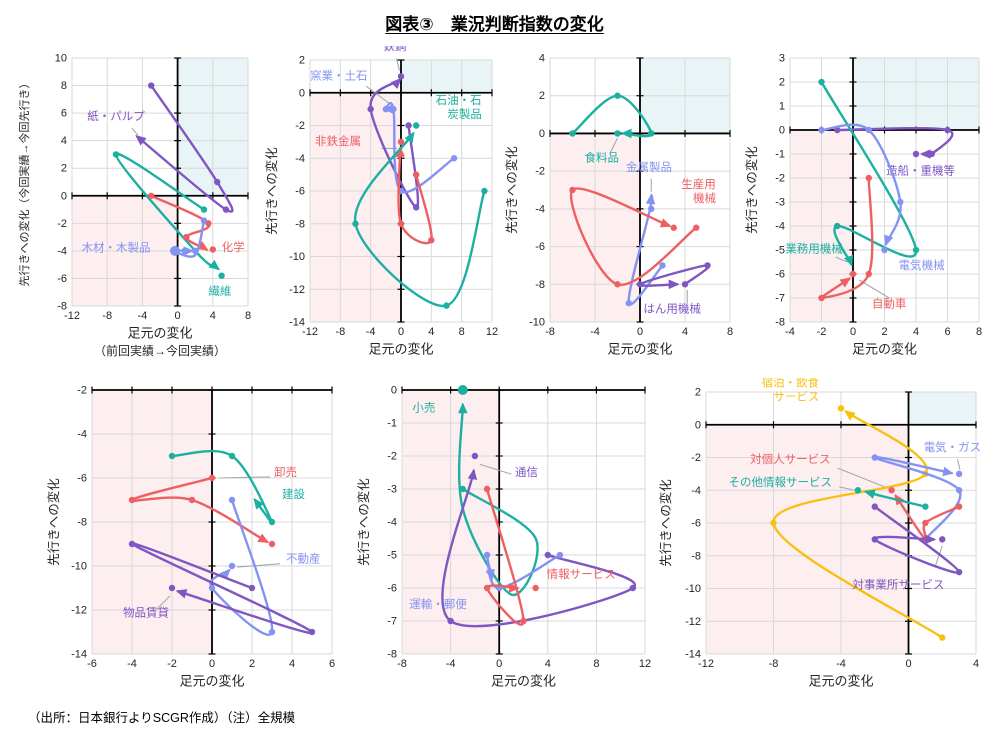 This screenshot has height=734, width=989. I want to click on svg-text: -1, so click(780, 155).